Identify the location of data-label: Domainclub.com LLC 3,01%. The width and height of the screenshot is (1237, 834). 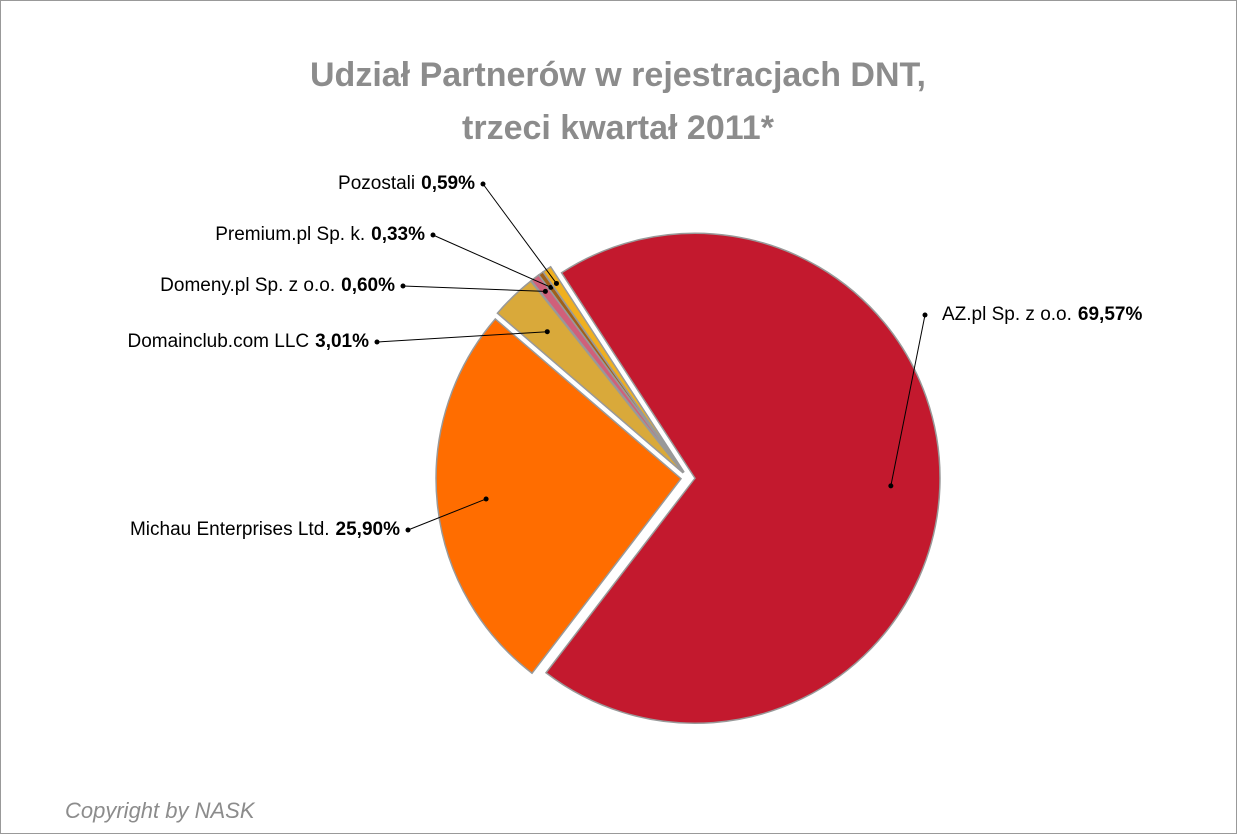
(248, 341).